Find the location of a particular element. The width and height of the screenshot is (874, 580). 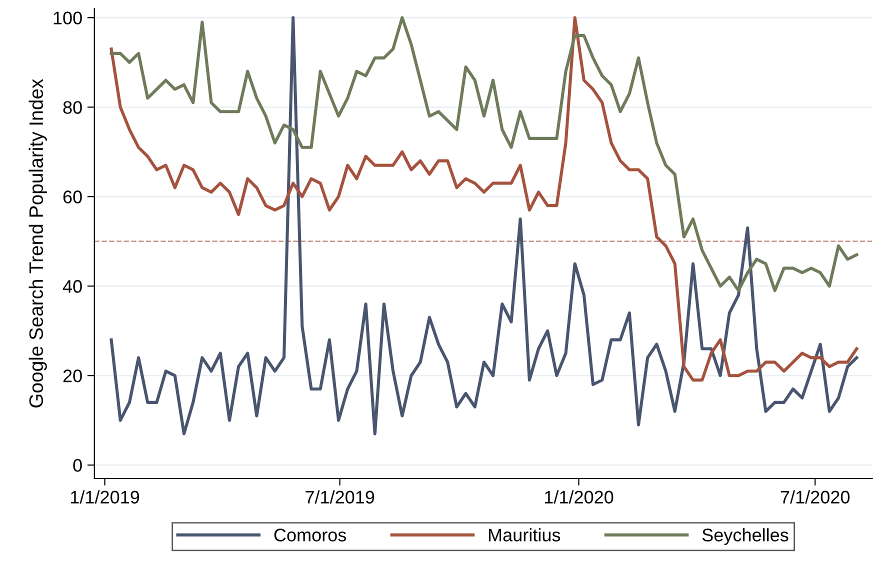

y-tick-label: 40 is located at coordinates (72, 286).